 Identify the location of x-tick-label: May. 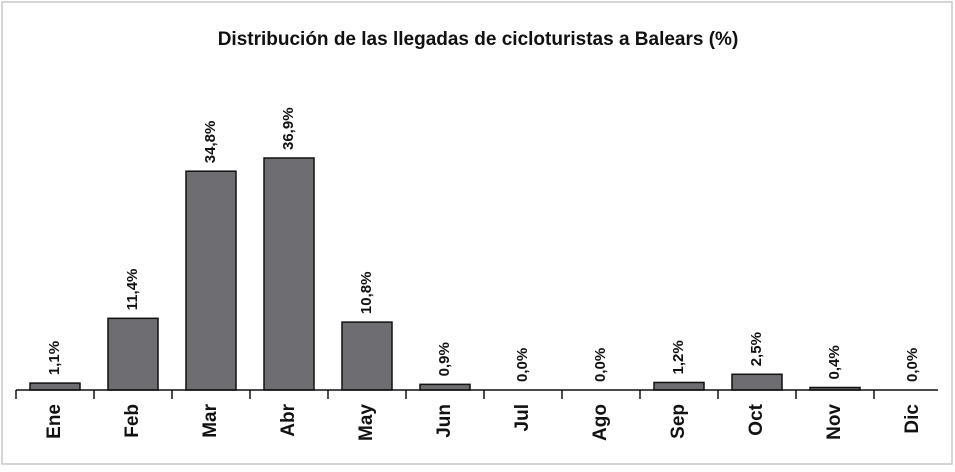
(366, 422).